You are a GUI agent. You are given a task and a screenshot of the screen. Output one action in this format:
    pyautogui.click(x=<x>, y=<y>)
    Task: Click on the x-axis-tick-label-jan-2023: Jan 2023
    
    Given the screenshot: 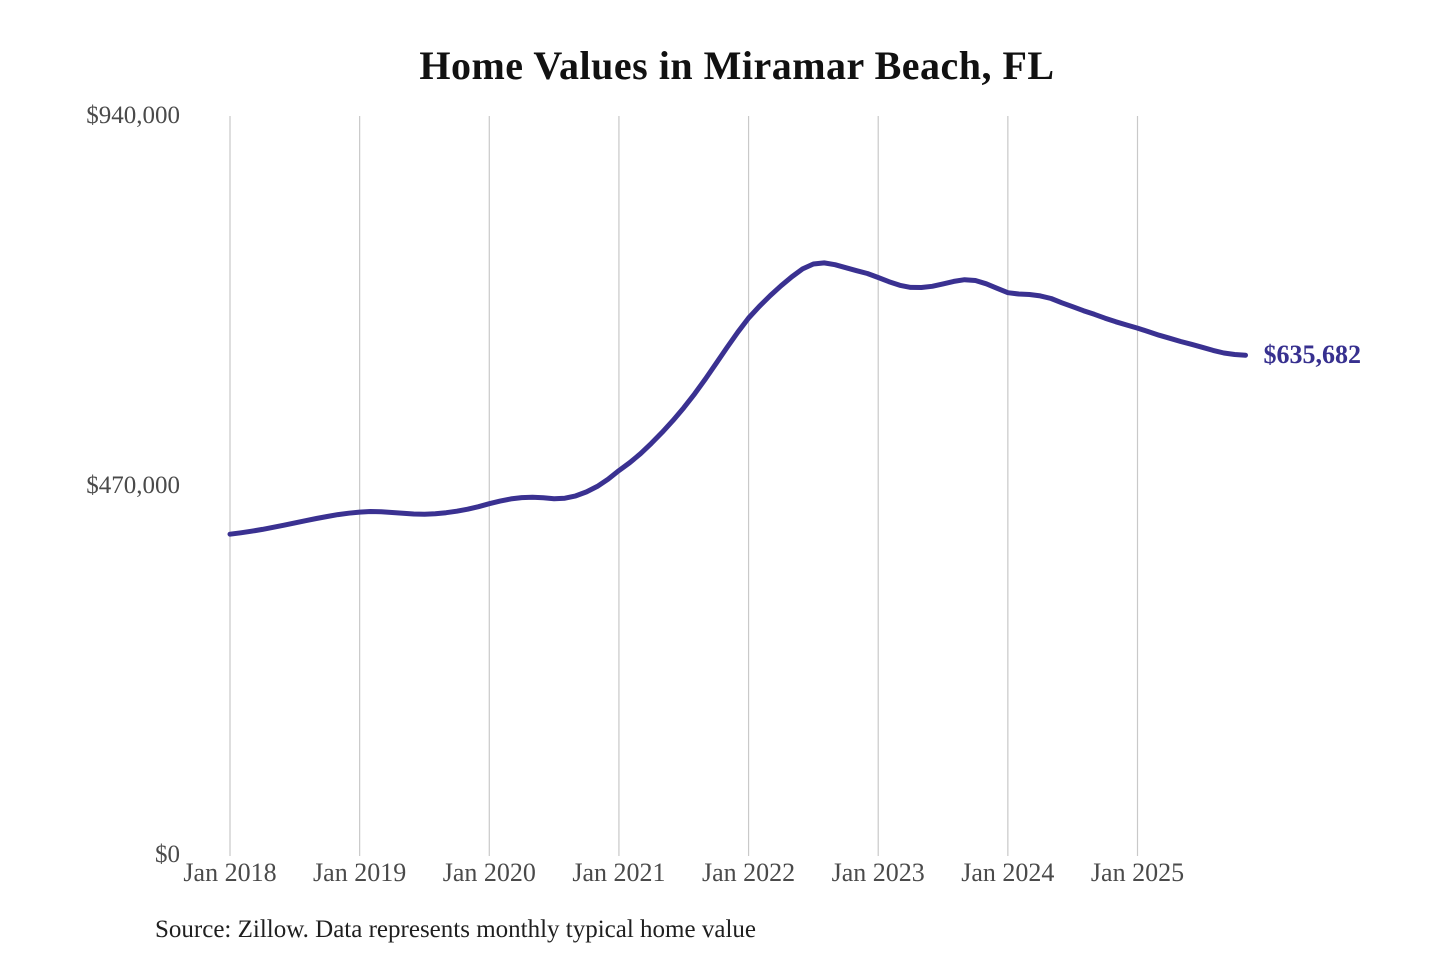 What is the action you would take?
    pyautogui.click(x=878, y=872)
    